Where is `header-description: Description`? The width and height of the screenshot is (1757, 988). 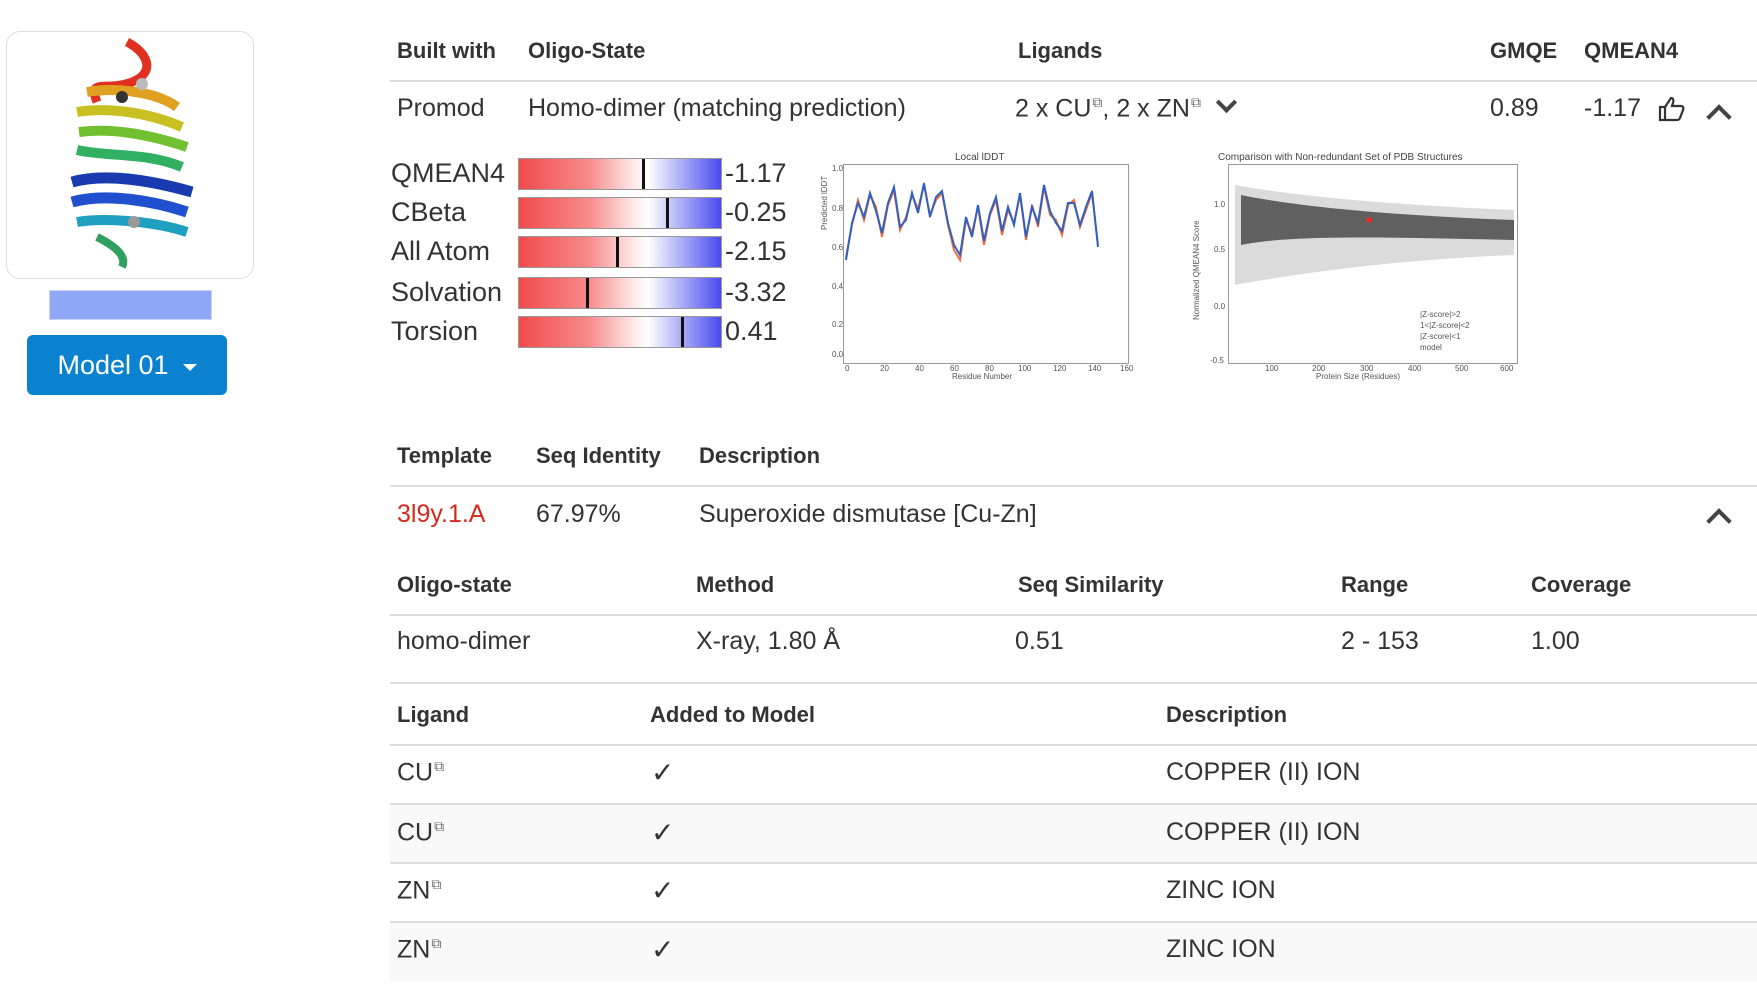
header-description: Description is located at coordinates (760, 455).